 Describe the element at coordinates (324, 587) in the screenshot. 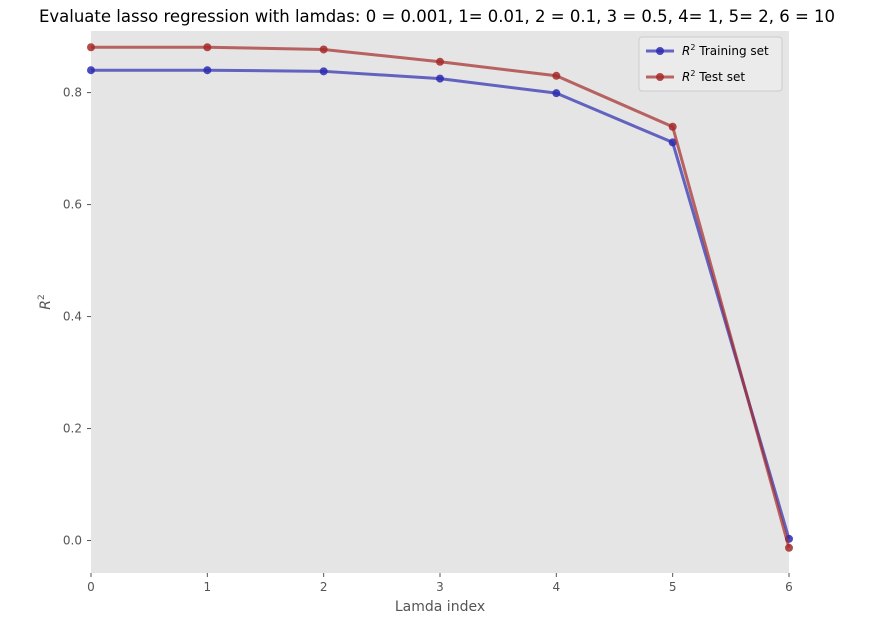

I see `x-tick-label: 2` at that location.